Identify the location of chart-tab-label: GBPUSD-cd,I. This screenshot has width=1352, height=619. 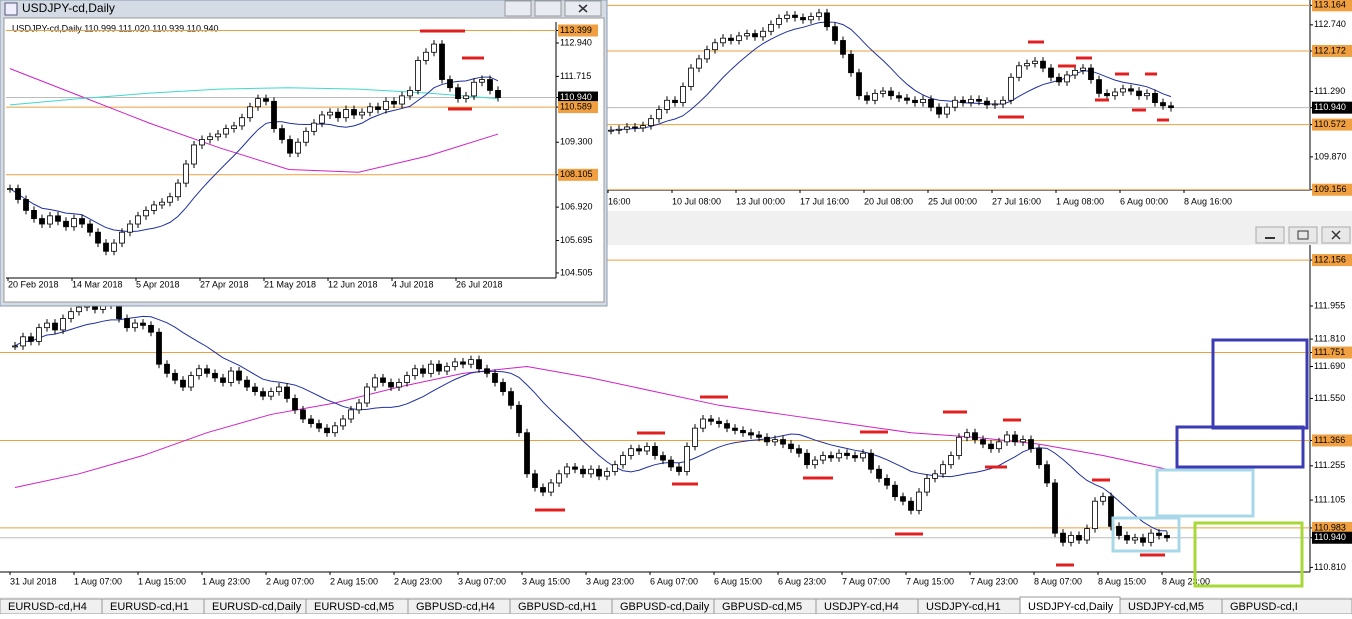
(1264, 607).